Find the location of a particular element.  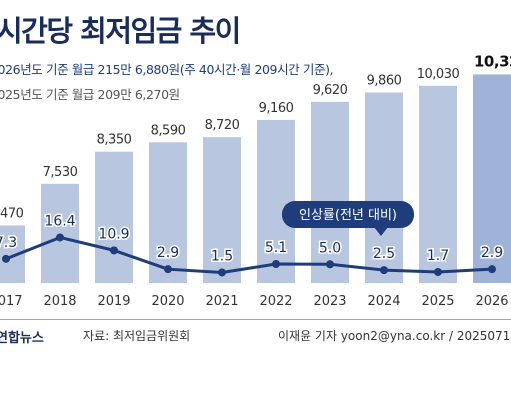

bar-value-label-2021: 8,720 is located at coordinates (222, 125).